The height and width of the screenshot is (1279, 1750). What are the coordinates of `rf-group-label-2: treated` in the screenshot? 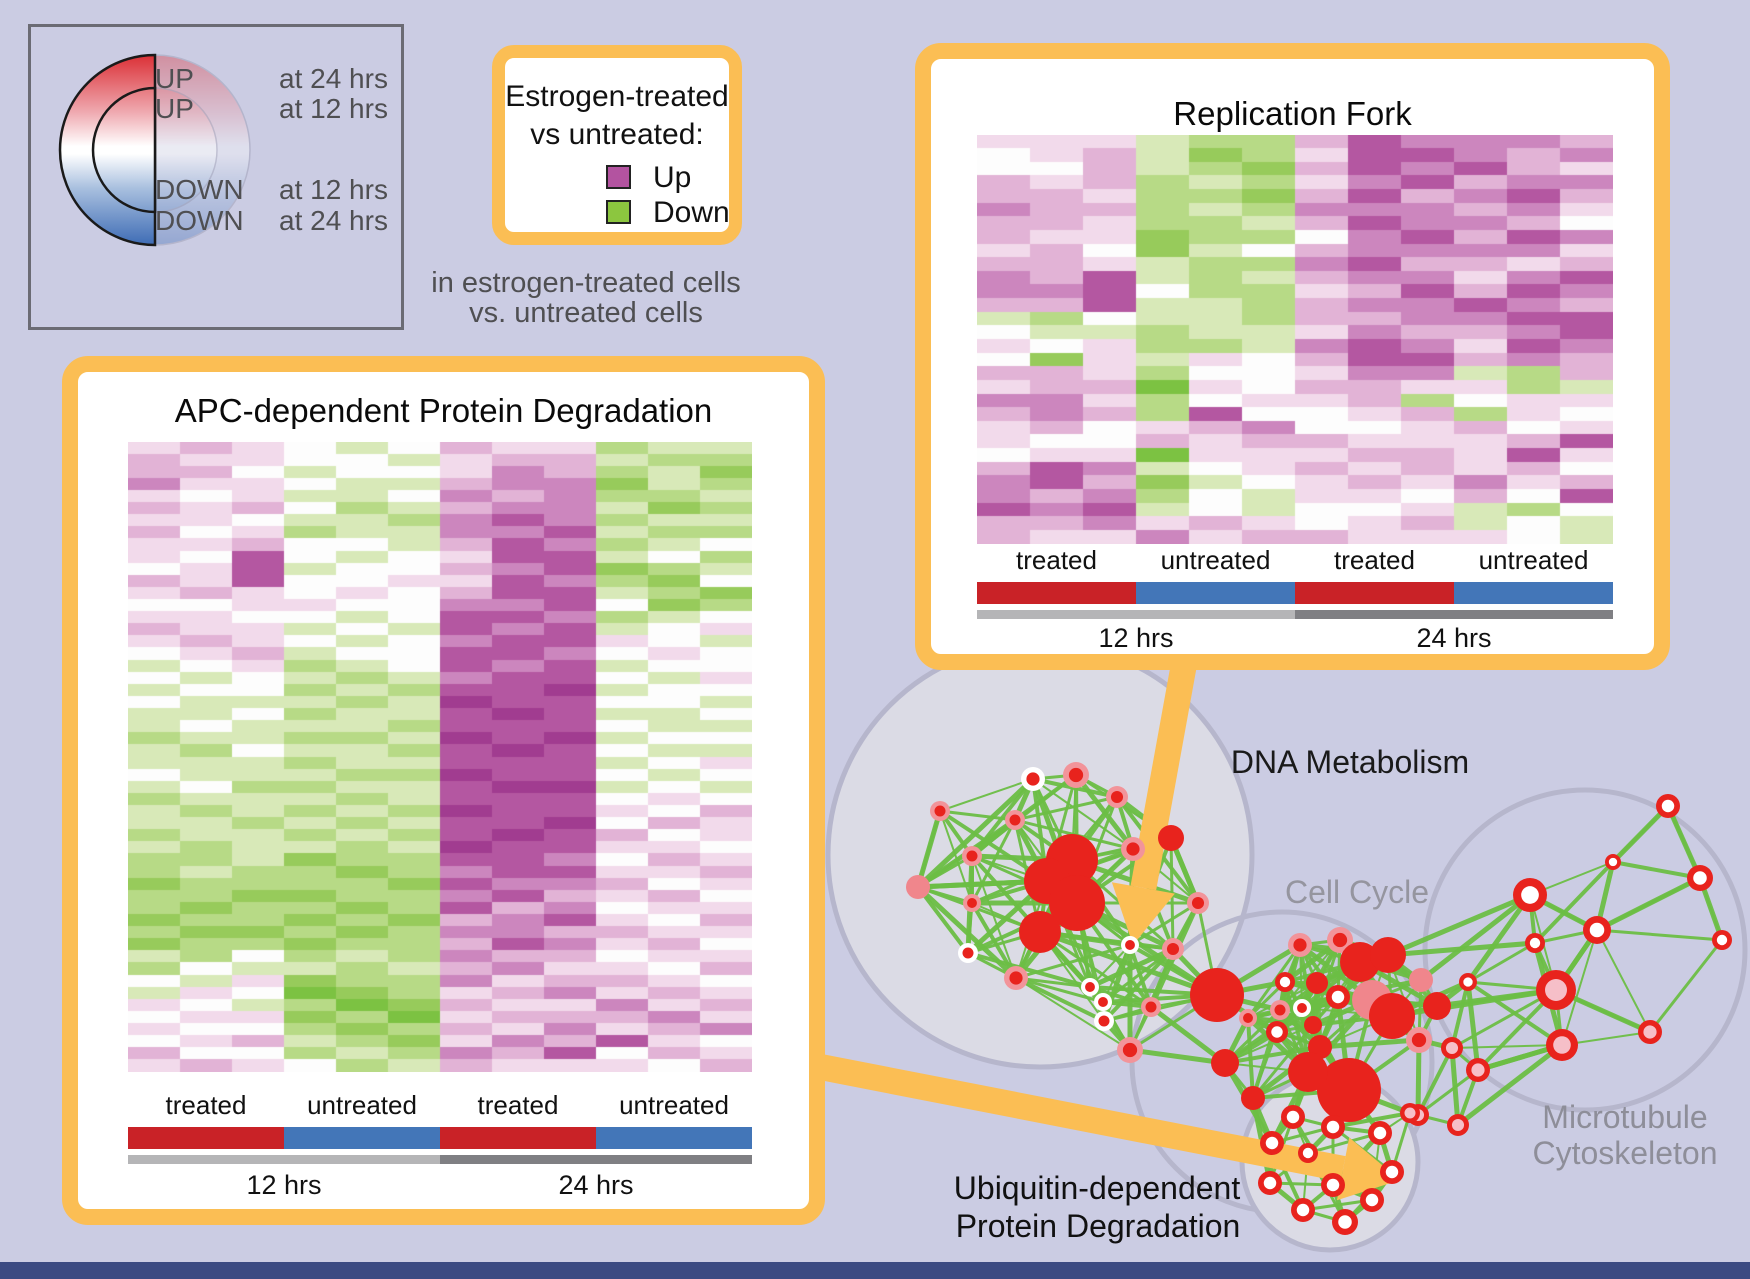 It's located at (1374, 560).